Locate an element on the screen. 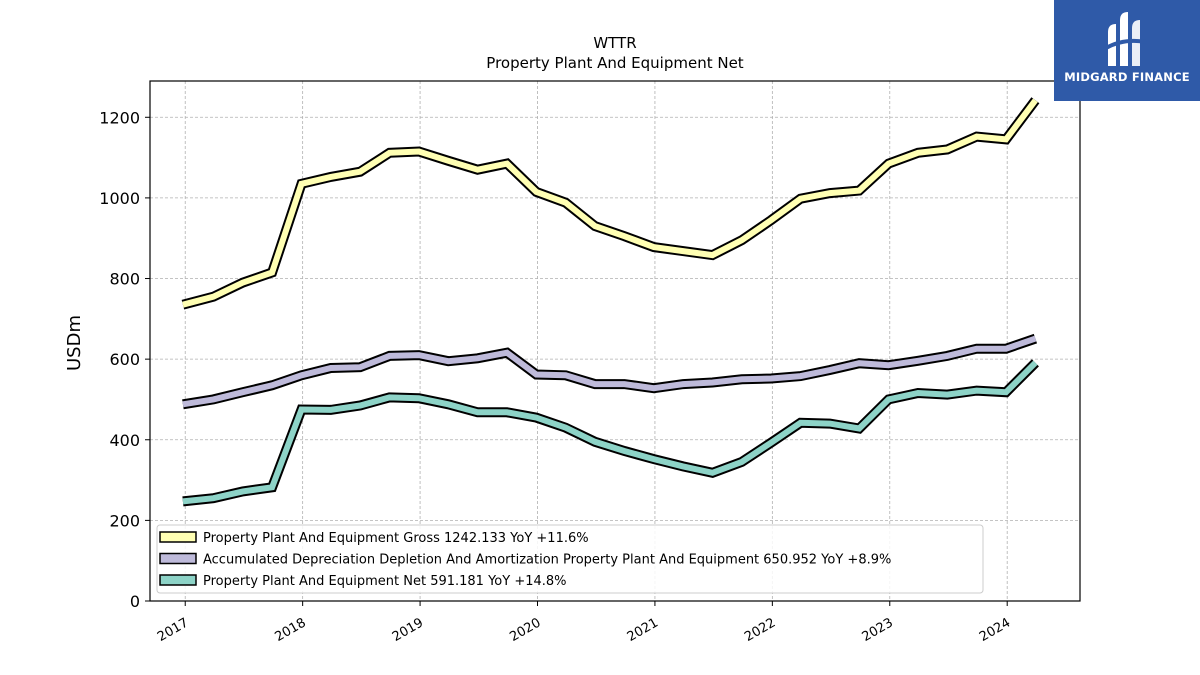 The height and width of the screenshot is (675, 1200). y-tick-label-6: 1200 is located at coordinates (119, 117).